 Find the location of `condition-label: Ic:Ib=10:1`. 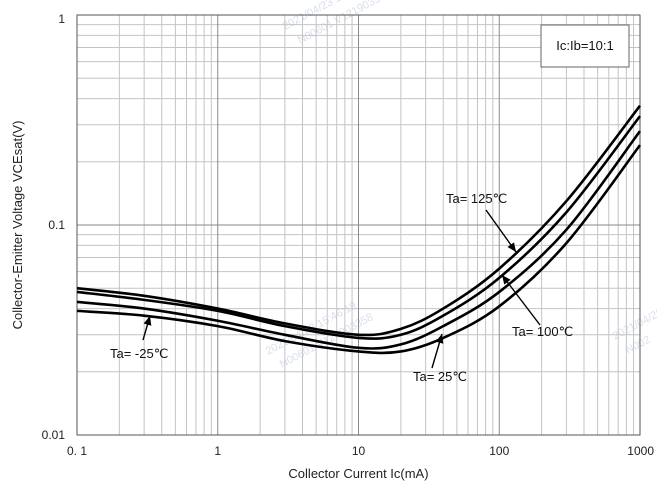

condition-label: Ic:Ib=10:1 is located at coordinates (584, 45).